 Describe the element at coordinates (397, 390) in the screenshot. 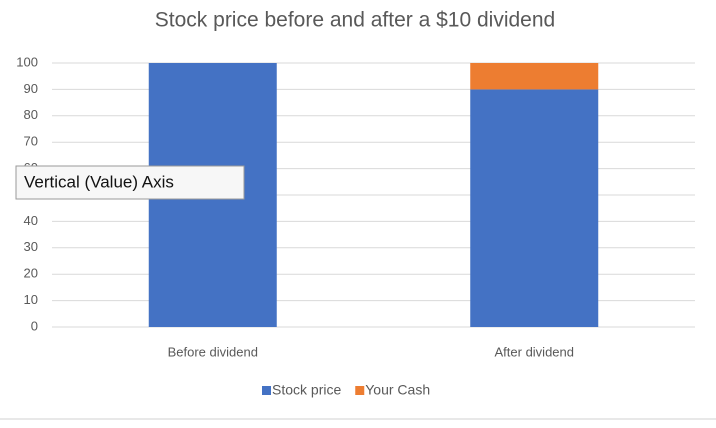

I see `legend-label: Your Cash` at that location.